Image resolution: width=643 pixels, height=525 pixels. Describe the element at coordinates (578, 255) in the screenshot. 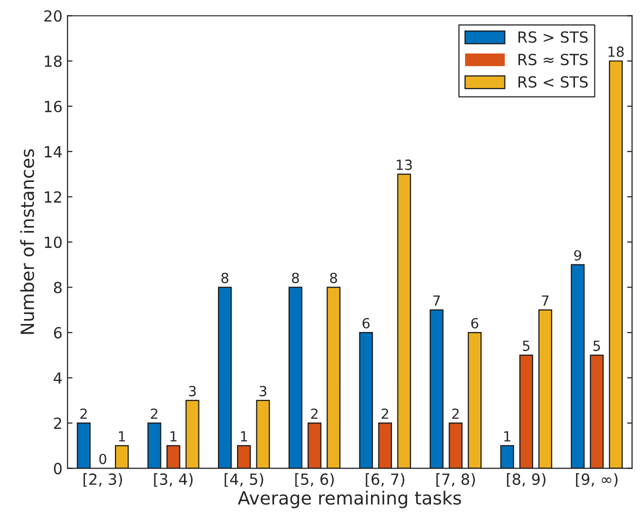

I see `data-label: 9` at that location.